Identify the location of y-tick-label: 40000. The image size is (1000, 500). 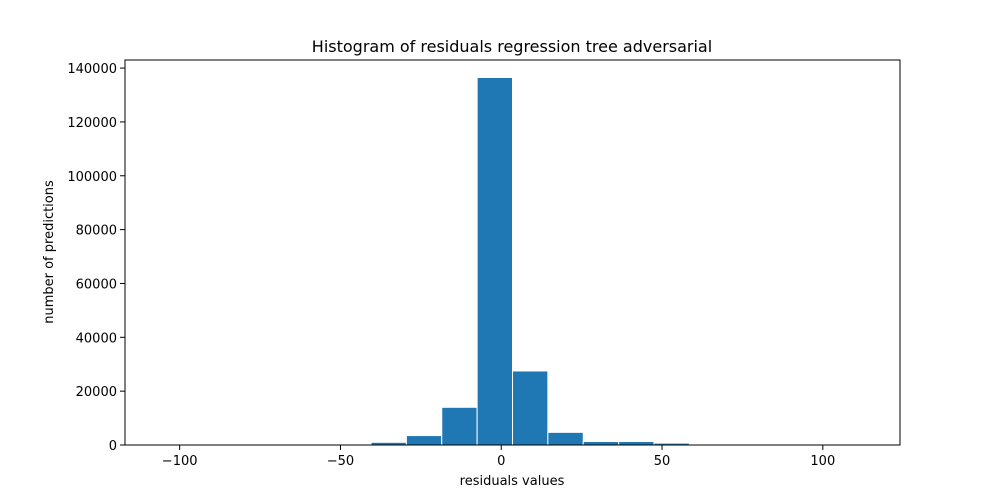
(96, 338).